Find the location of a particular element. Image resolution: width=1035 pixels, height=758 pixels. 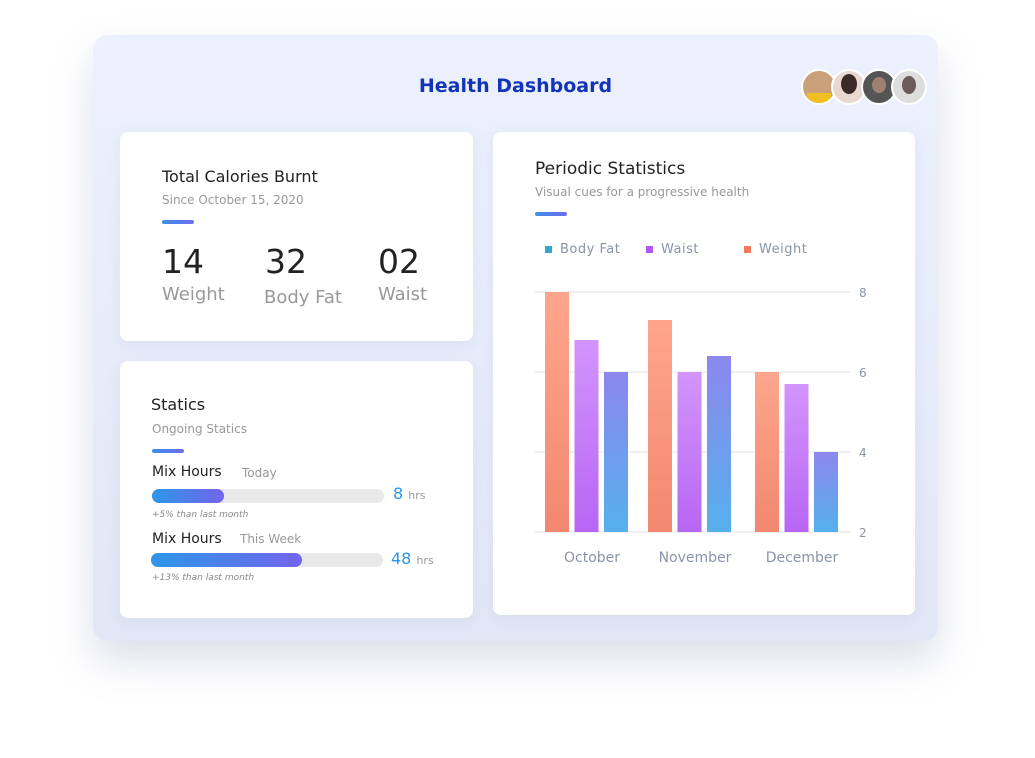

card-subtitle: Ongoing Statics is located at coordinates (199, 429).